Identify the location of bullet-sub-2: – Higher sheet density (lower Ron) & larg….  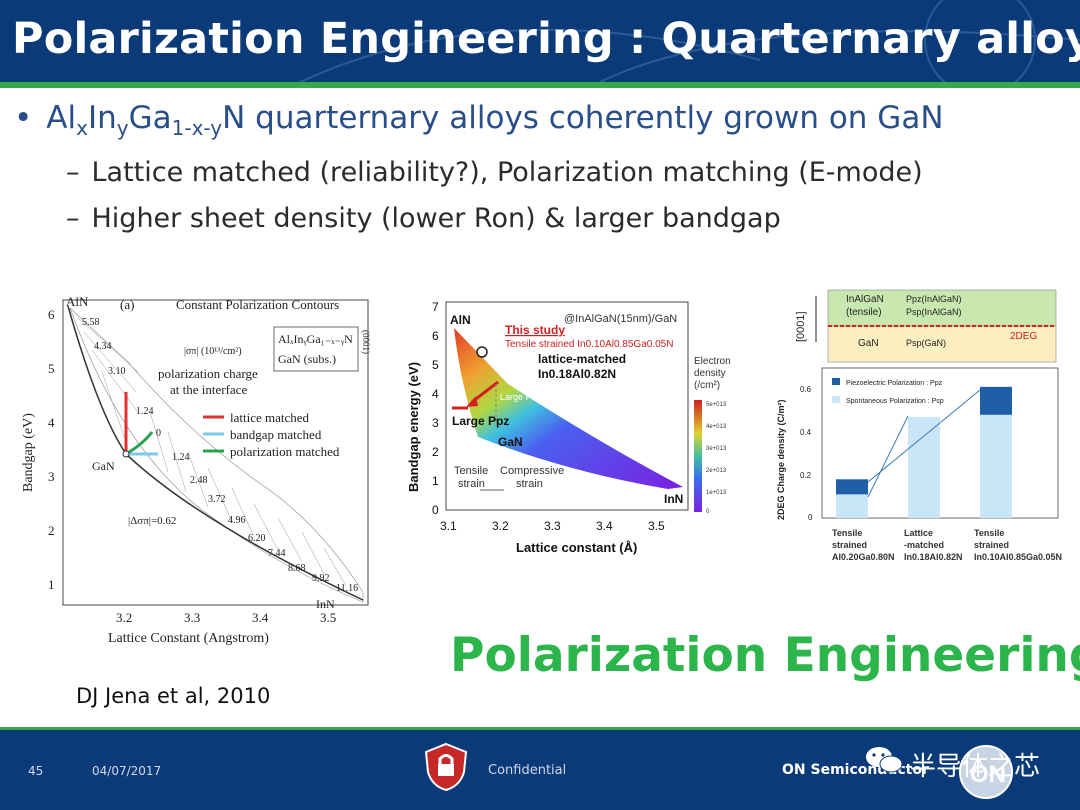
(423, 219).